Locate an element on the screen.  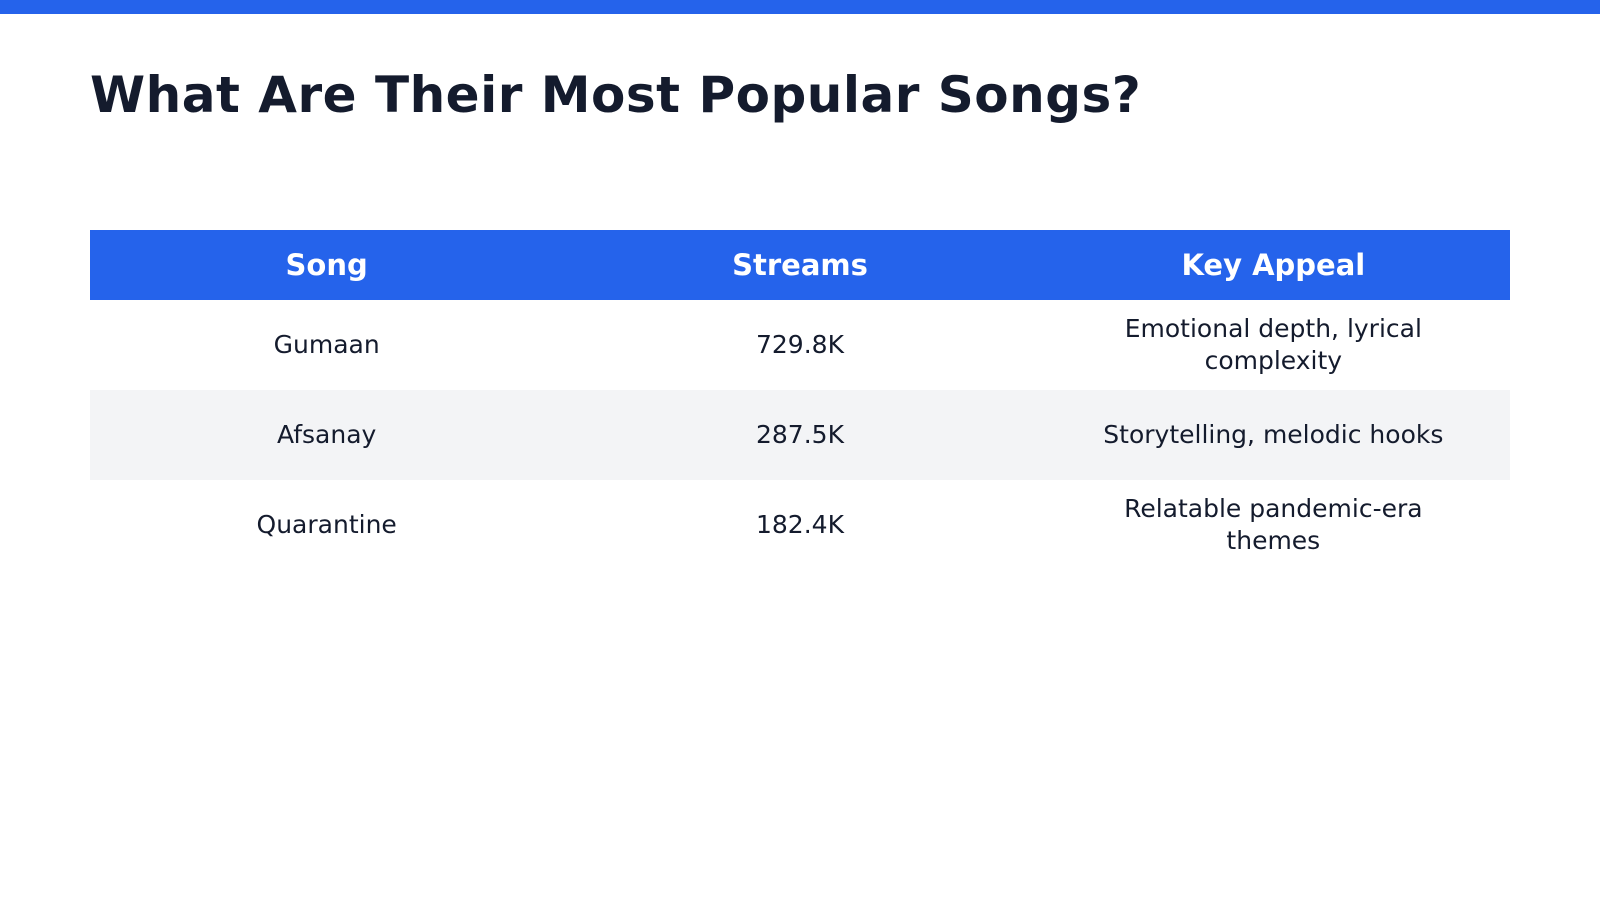
table-cell: 182.4K is located at coordinates (800, 524).